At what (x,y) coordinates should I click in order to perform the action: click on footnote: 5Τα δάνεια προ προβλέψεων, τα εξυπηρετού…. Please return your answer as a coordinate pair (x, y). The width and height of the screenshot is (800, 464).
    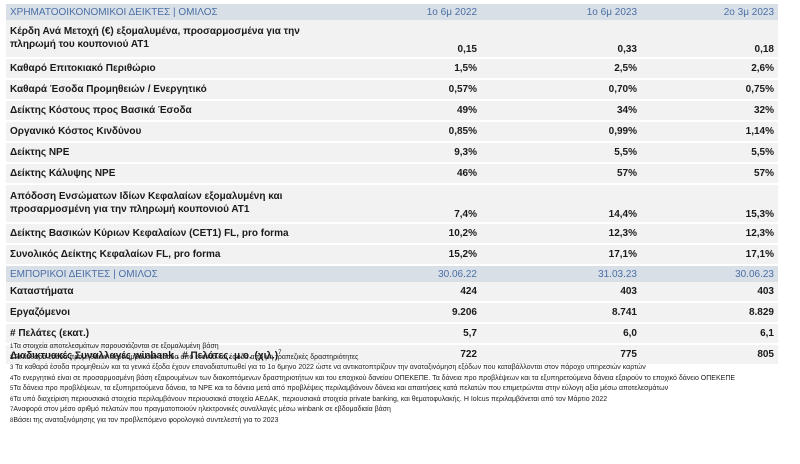
    Looking at the image, I should click on (400, 389).